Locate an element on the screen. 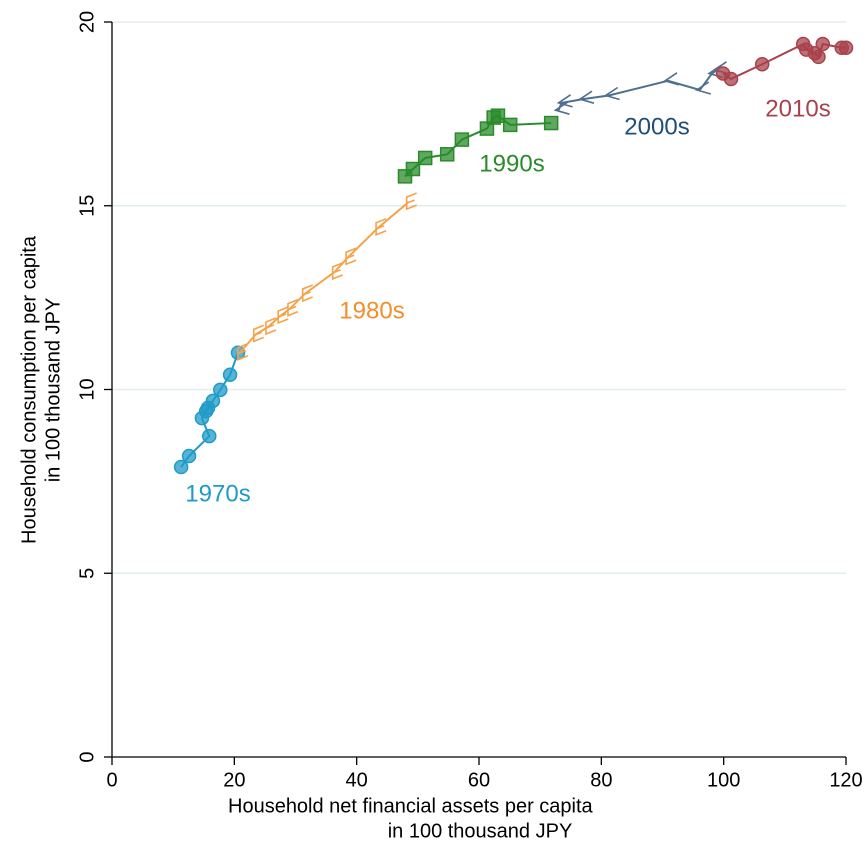  y-axis-label: in 100 thousand JPY is located at coordinates (53, 390).